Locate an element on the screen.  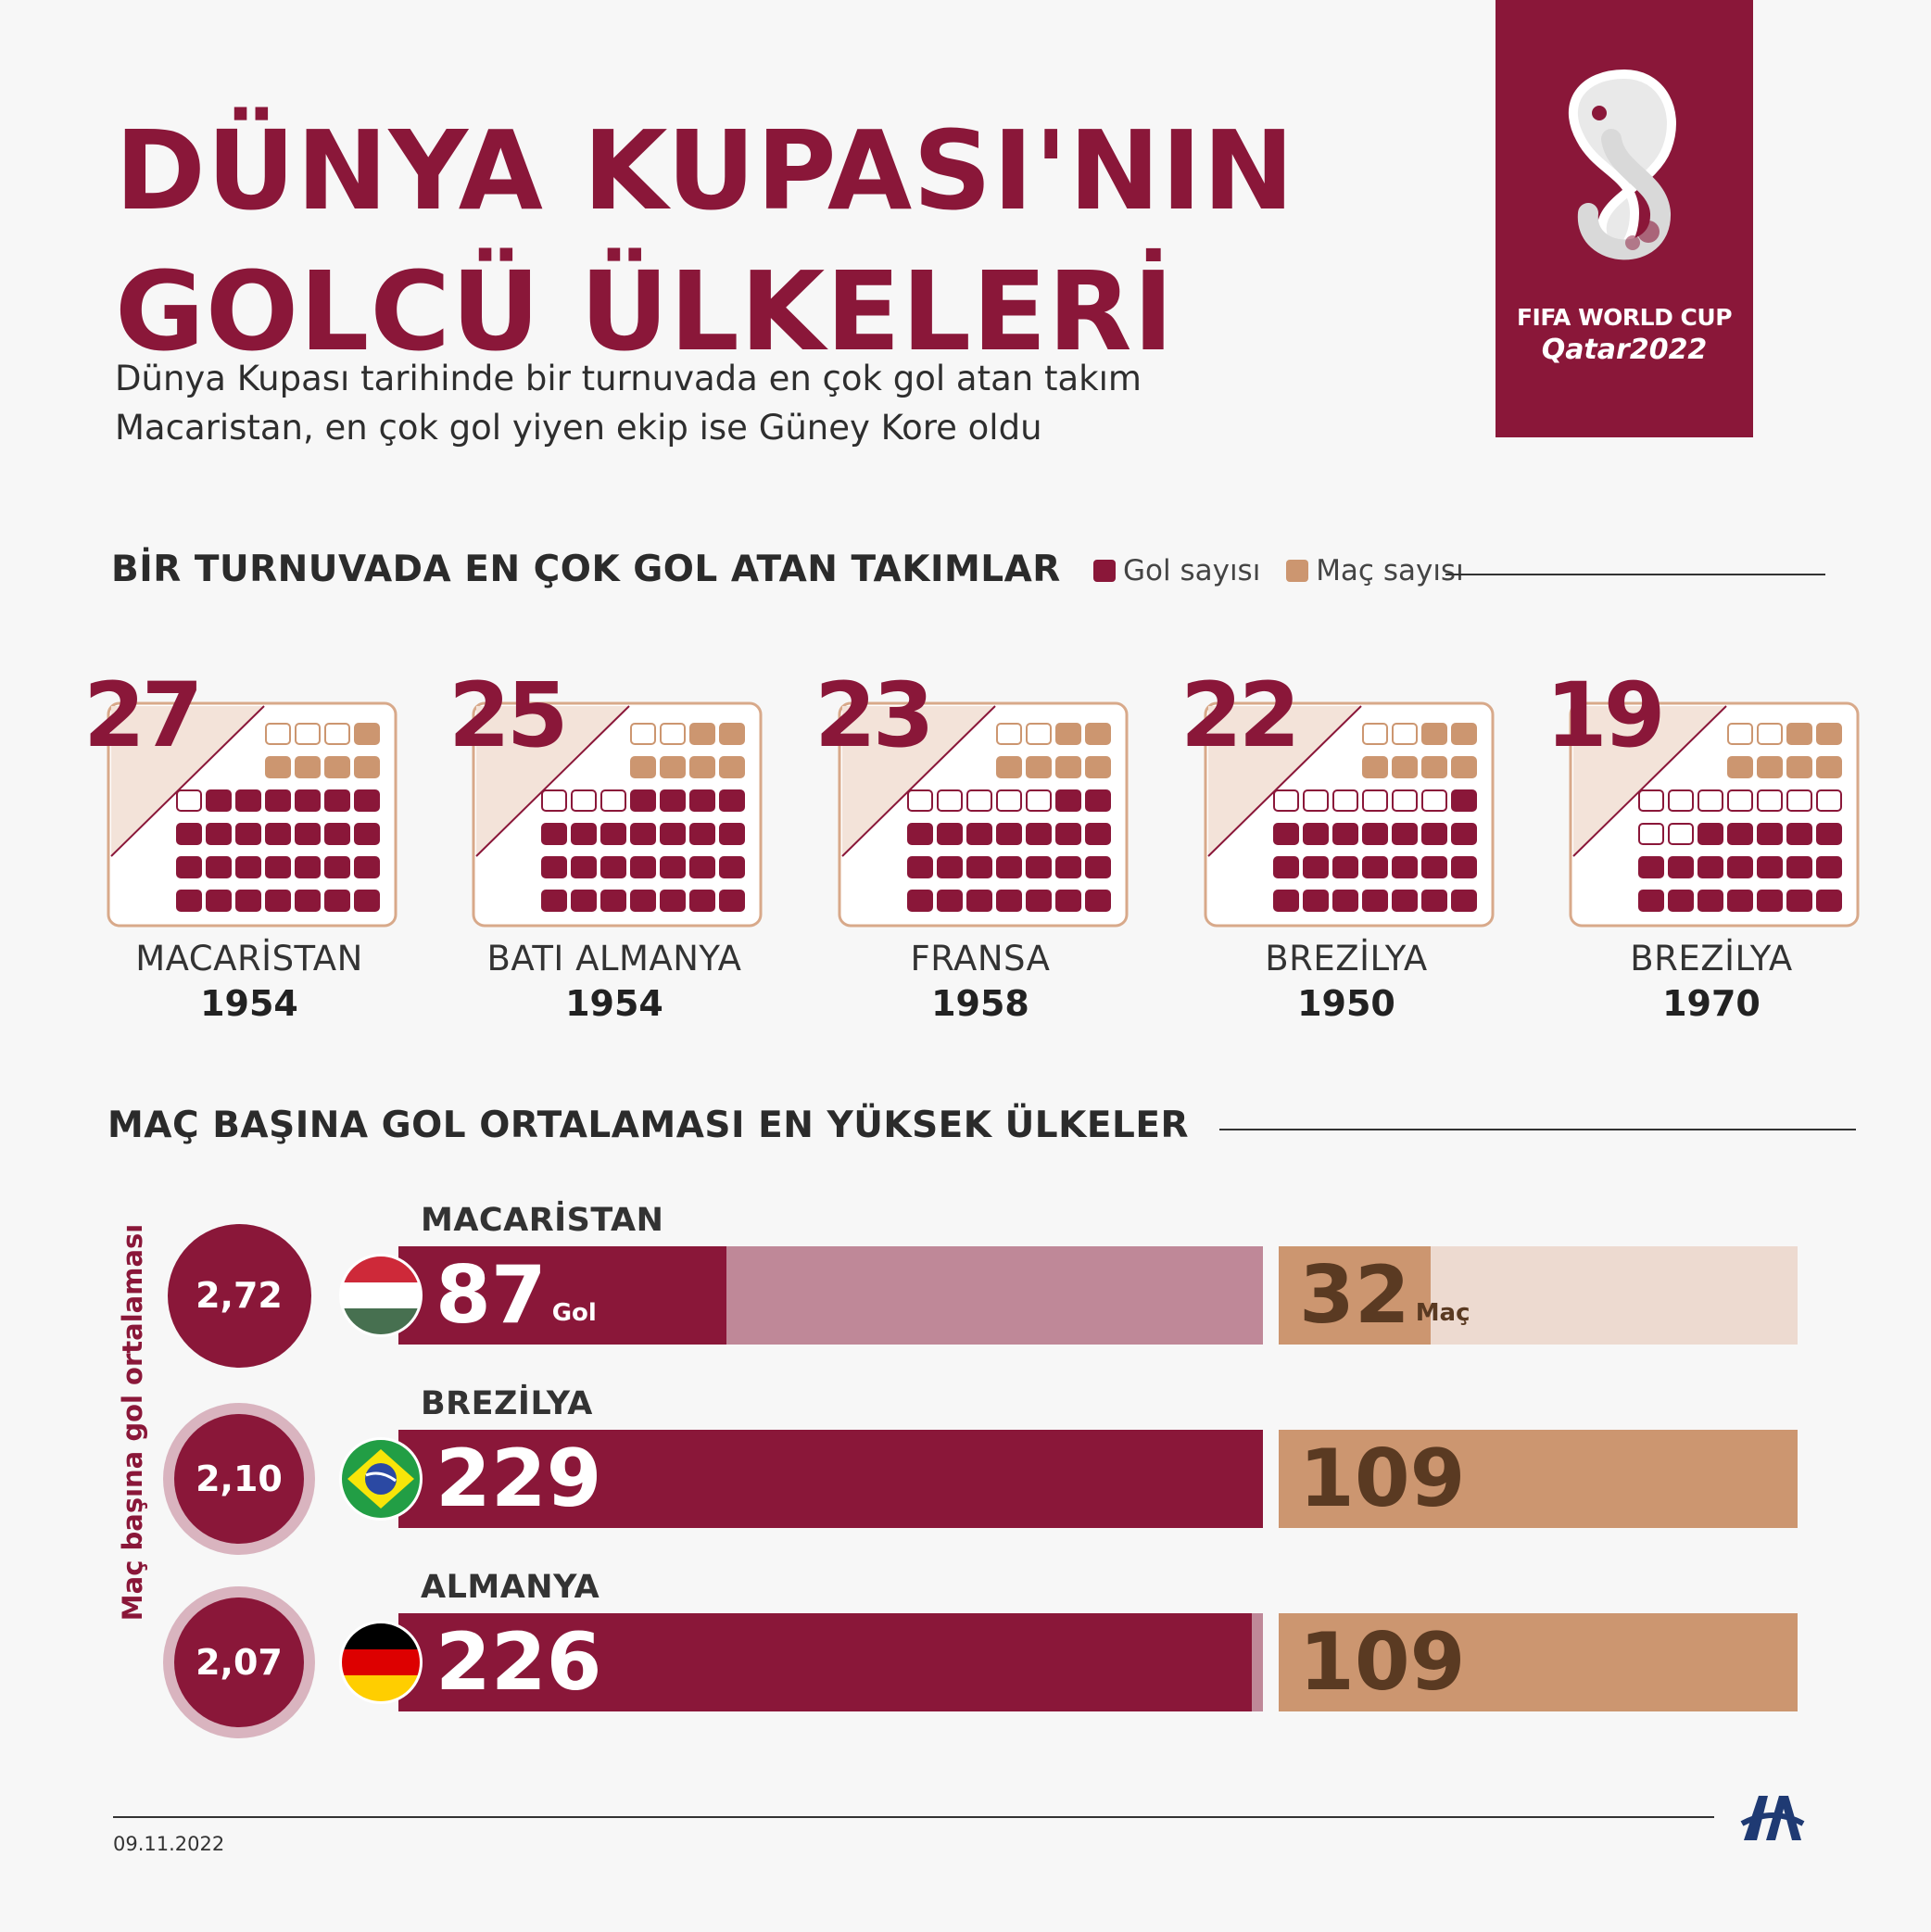
flag-brazil-icon is located at coordinates (381, 1479).